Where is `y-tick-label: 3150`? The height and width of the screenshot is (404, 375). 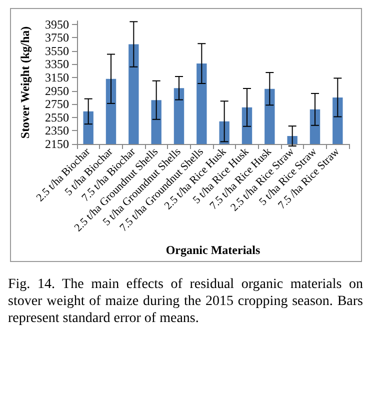
y-tick-label: 3150 is located at coordinates (57, 77).